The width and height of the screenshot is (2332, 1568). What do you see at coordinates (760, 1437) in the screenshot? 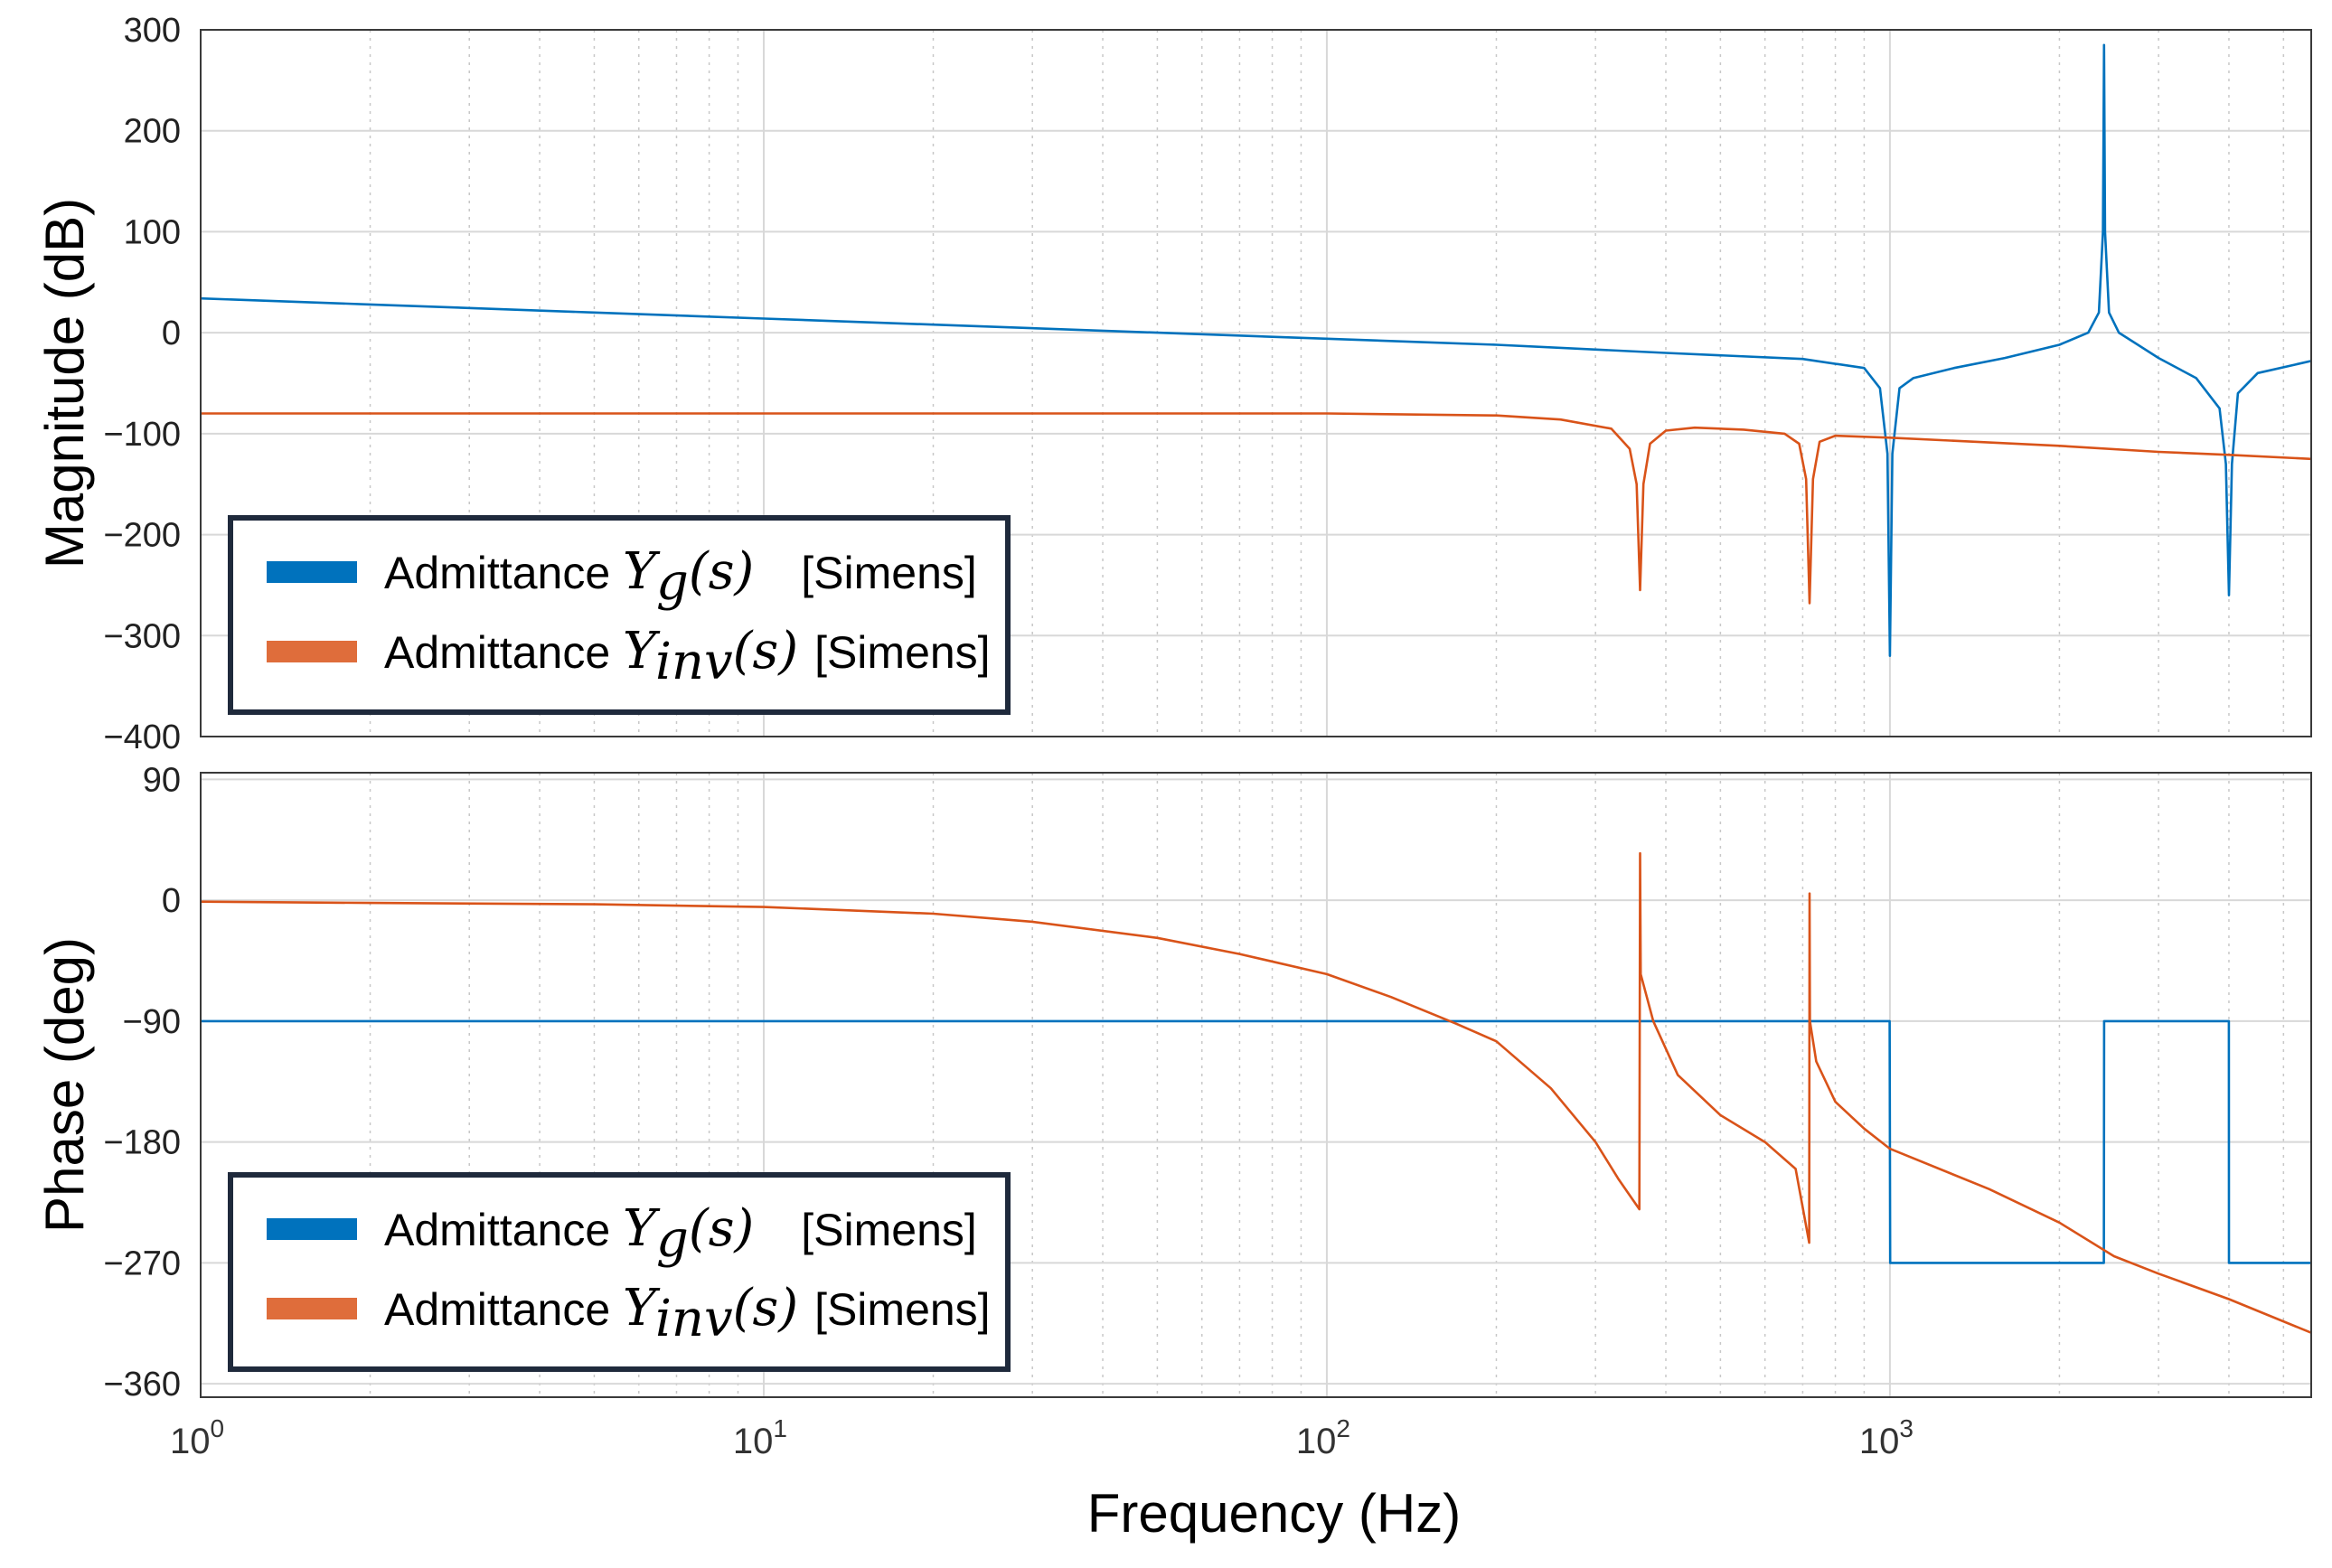
I see `x-tick-label: 10¹` at bounding box center [760, 1437].